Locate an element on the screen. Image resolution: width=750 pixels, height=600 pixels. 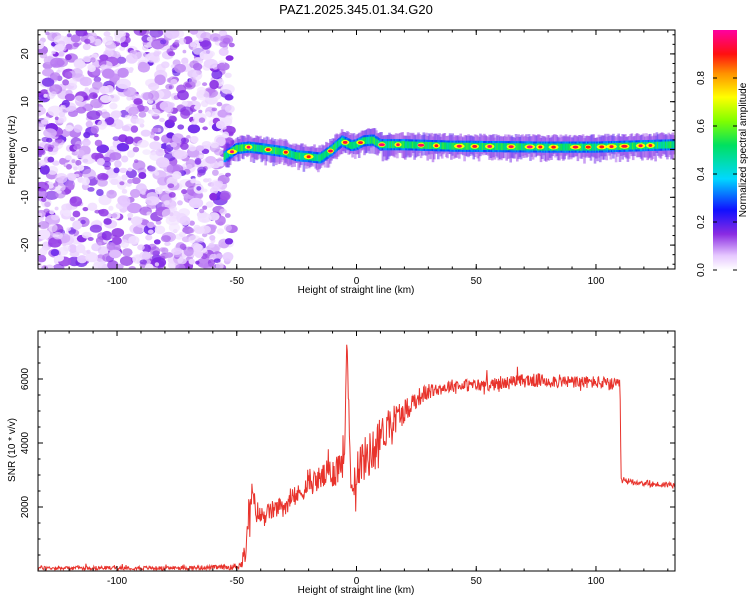
y-tick-label: 20 is located at coordinates (25, 54).